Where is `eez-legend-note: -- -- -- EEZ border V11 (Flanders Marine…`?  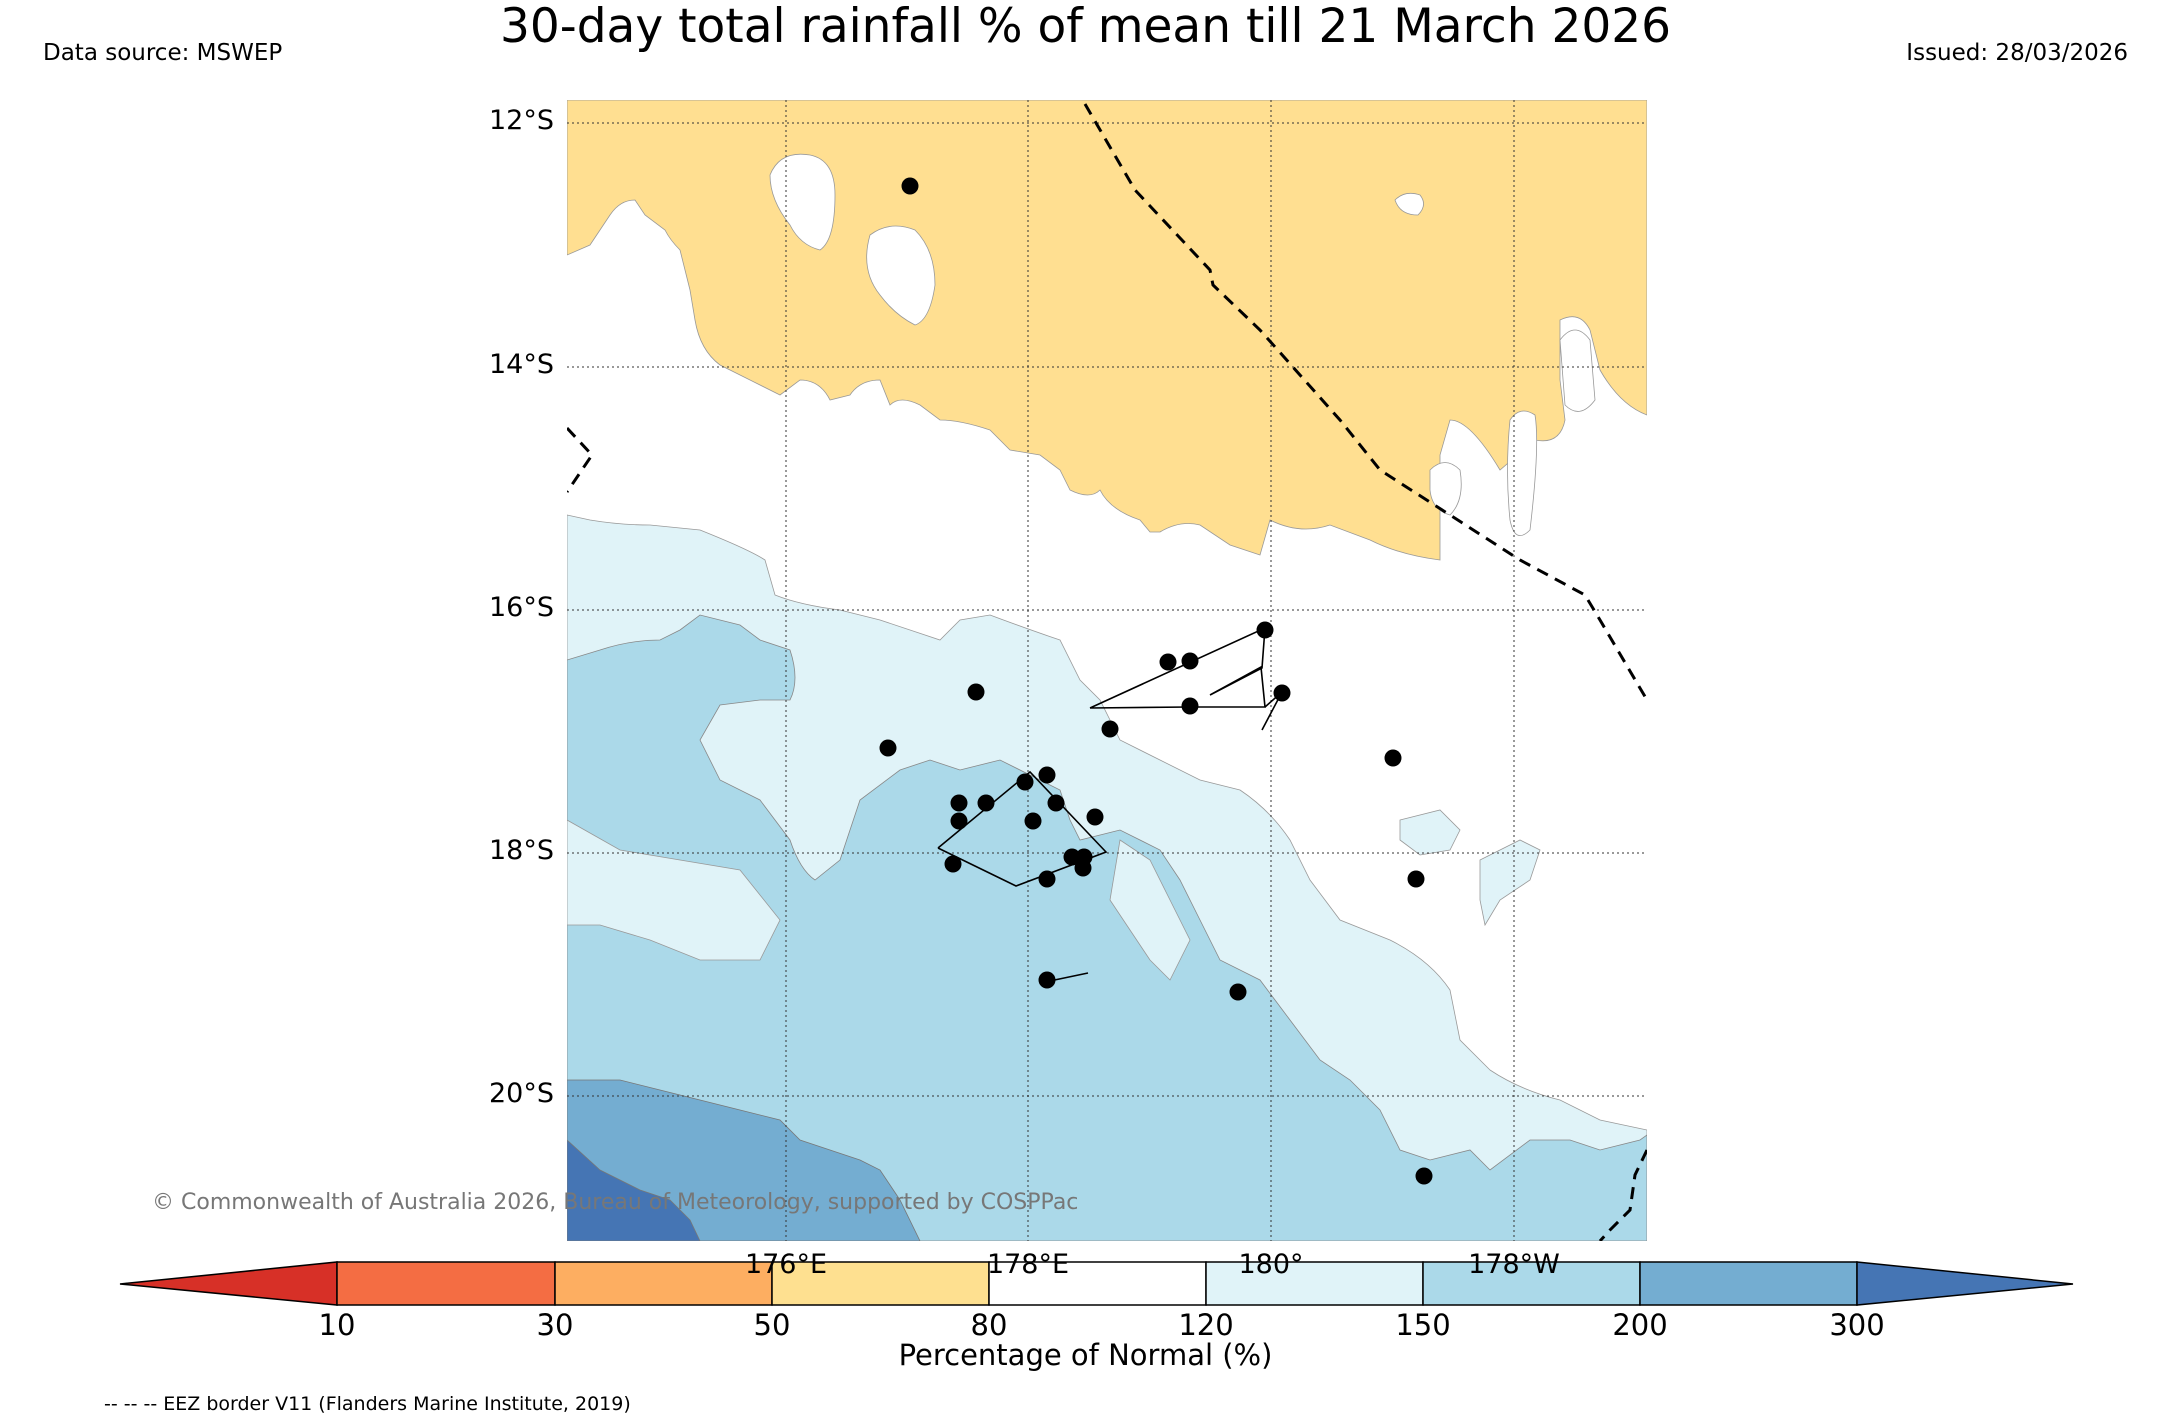 eez-legend-note: -- -- -- EEZ border V11 (Flanders Marine… is located at coordinates (367, 1404).